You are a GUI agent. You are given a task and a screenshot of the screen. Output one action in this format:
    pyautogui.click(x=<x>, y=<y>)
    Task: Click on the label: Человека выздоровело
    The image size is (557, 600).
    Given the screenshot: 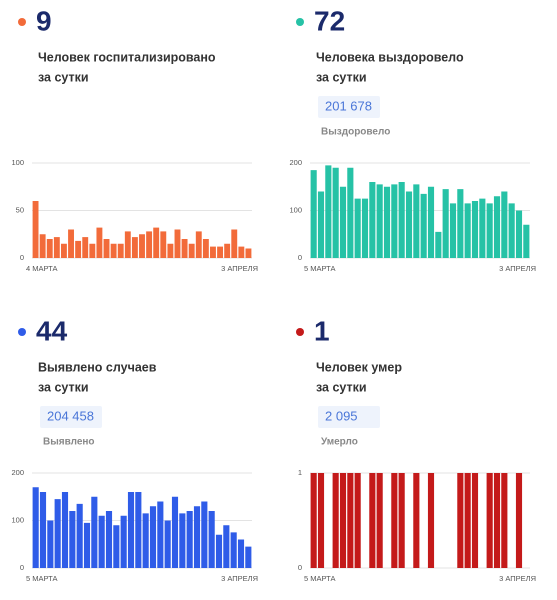 What is the action you would take?
    pyautogui.click(x=390, y=57)
    